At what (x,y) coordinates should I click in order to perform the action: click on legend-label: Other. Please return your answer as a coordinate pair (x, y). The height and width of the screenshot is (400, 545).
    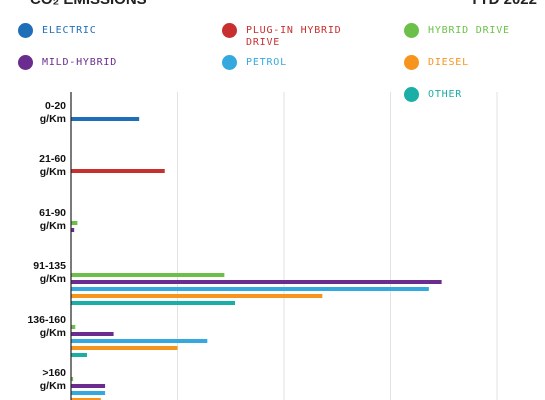
    Looking at the image, I should click on (445, 94).